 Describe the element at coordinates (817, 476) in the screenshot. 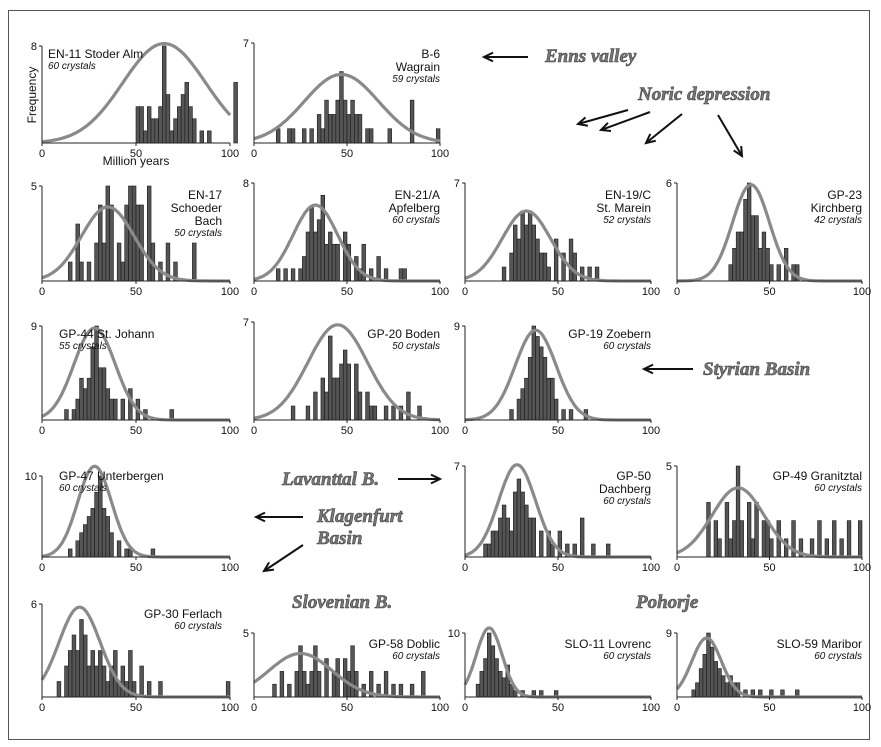

I see `sample-label: GP-49 Granitztal` at that location.